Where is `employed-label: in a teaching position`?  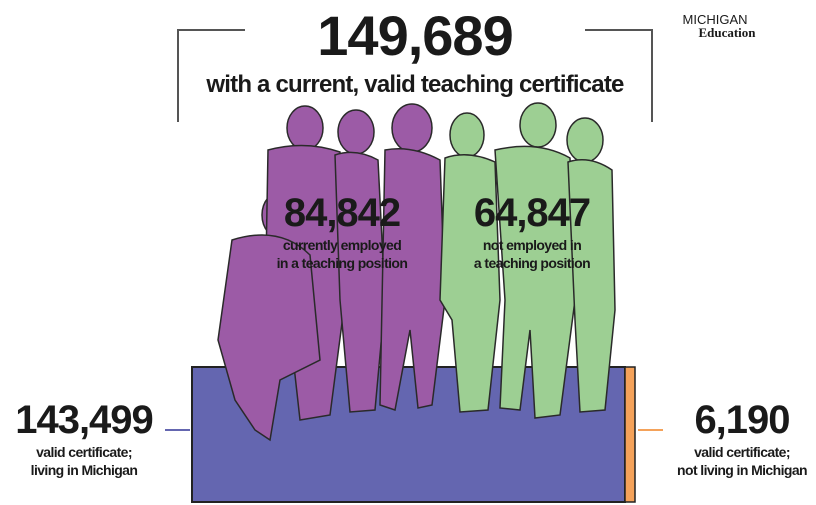 employed-label: in a teaching position is located at coordinates (342, 263).